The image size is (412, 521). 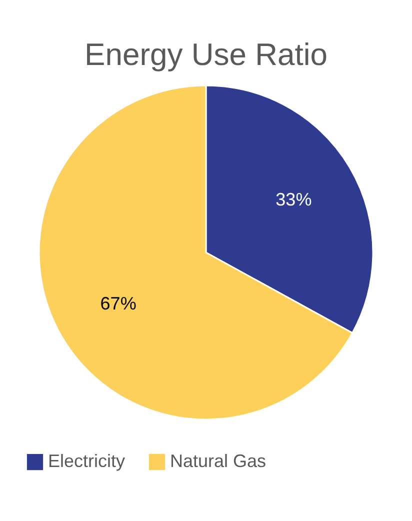 I want to click on chart-title: Energy Use Ratio, so click(x=206, y=54).